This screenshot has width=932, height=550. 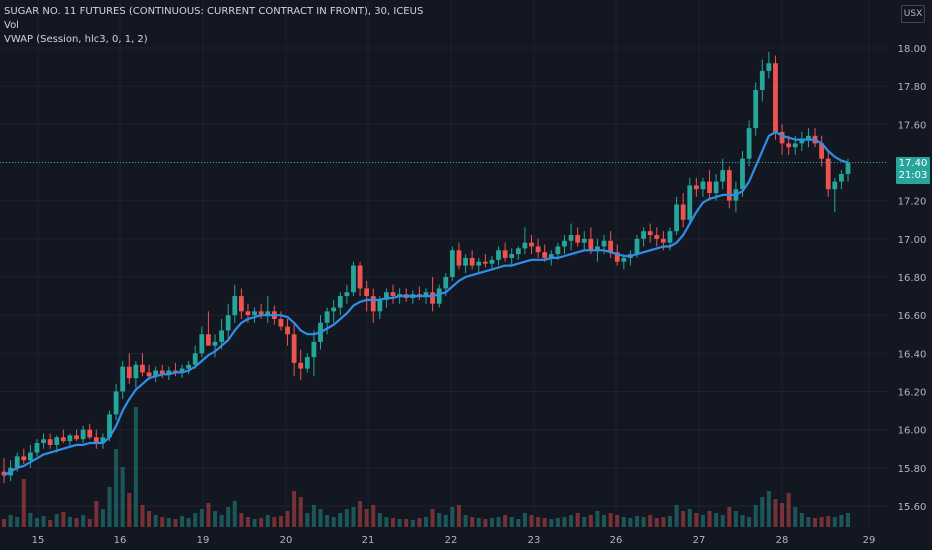 What do you see at coordinates (120, 540) in the screenshot?
I see `x-tick-label: 16` at bounding box center [120, 540].